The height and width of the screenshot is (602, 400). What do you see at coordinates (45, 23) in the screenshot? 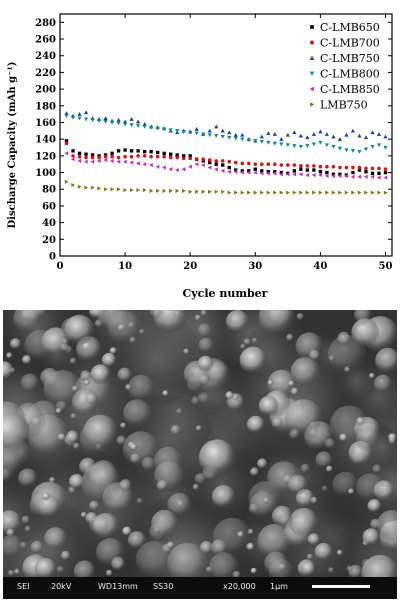
I see `y-tick-label: 280` at bounding box center [45, 23].